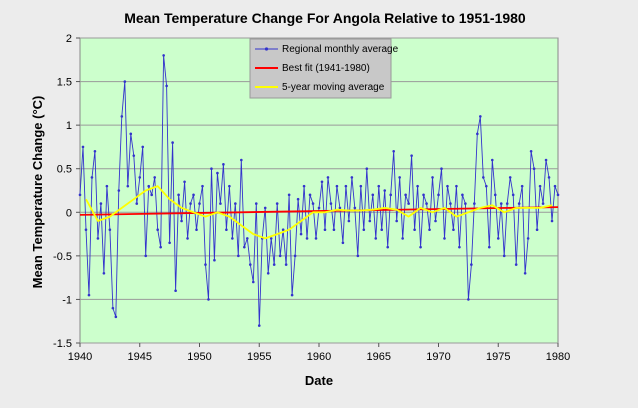 Image resolution: width=638 pixels, height=408 pixels. I want to click on x-tick-label: 1940, so click(80, 357).